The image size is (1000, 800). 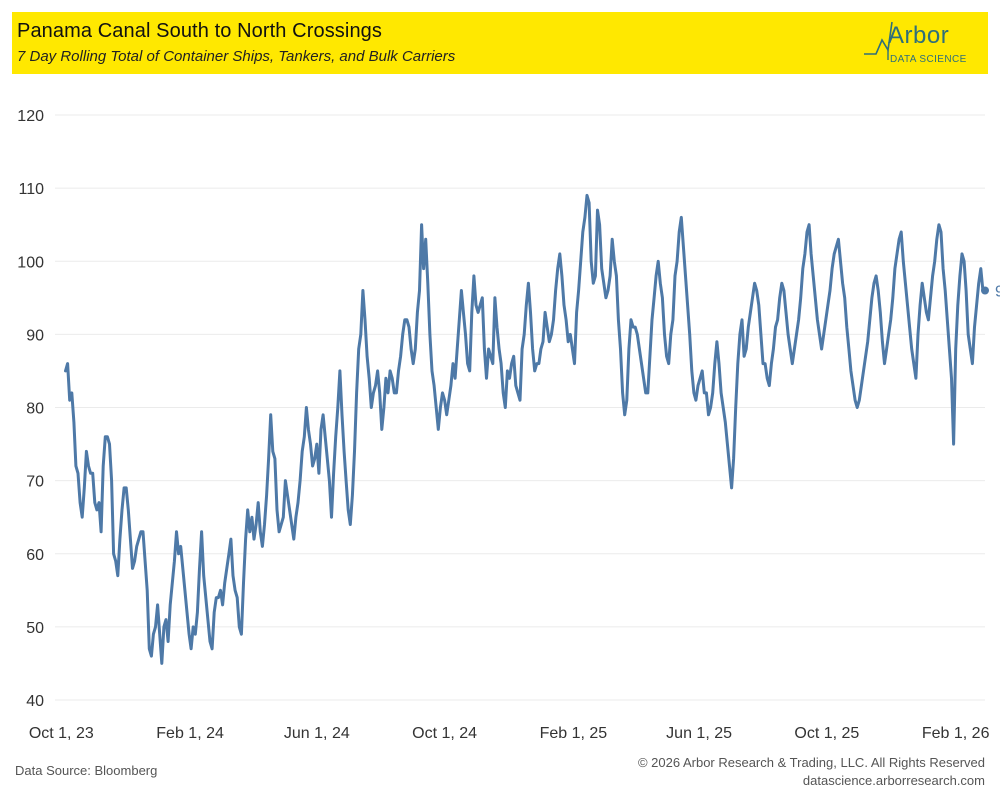 What do you see at coordinates (574, 733) in the screenshot?
I see `x-tick-label: Feb 1, 25` at bounding box center [574, 733].